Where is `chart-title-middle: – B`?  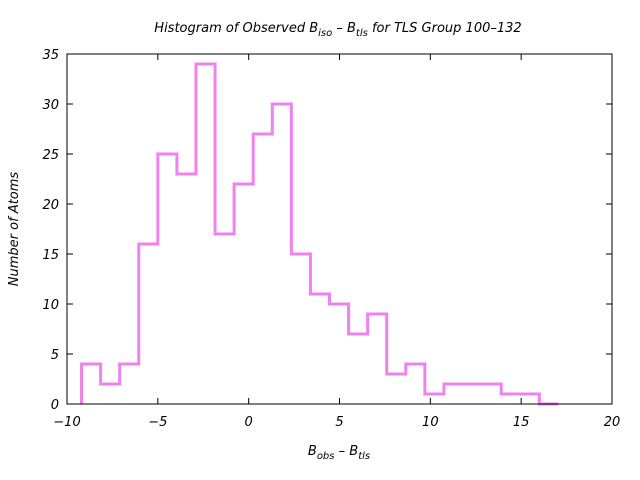
chart-title-middle: – B is located at coordinates (344, 28).